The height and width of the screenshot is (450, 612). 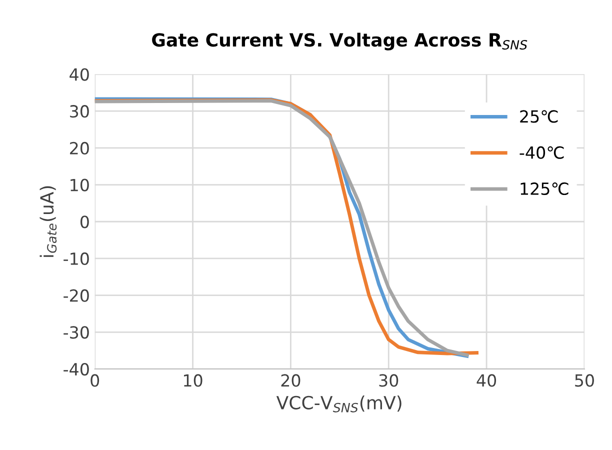 I want to click on y-tick-label: -30, so click(x=76, y=332).